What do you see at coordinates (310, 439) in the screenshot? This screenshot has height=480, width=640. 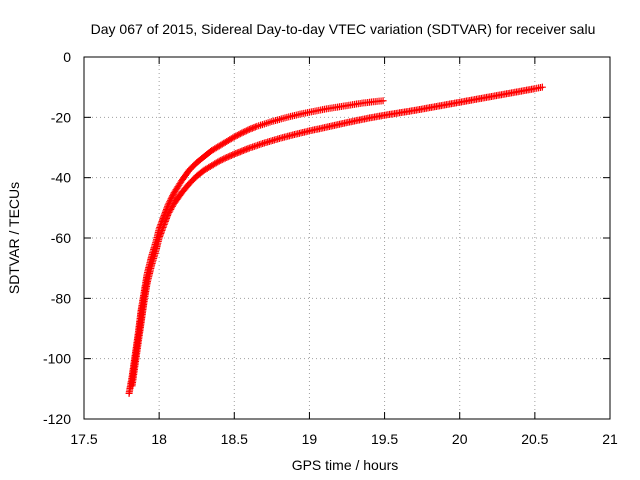 I see `x-tick-label: 19` at bounding box center [310, 439].